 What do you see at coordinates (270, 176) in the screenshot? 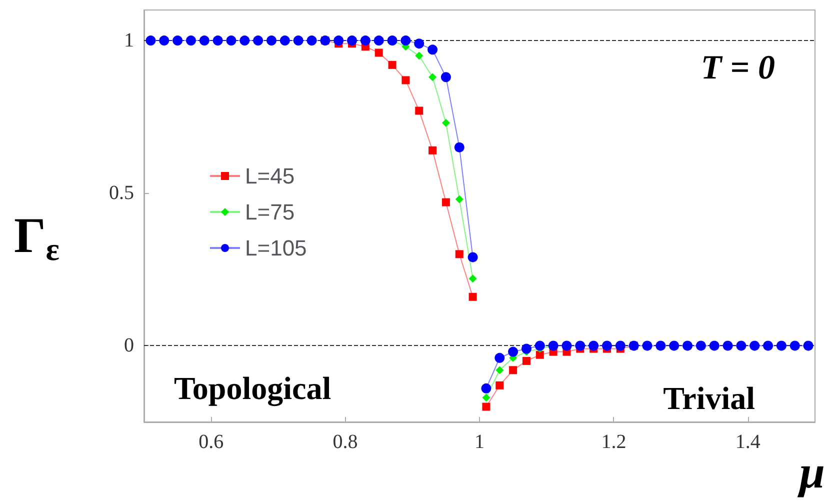
I see `legend-label: L=45` at bounding box center [270, 176].